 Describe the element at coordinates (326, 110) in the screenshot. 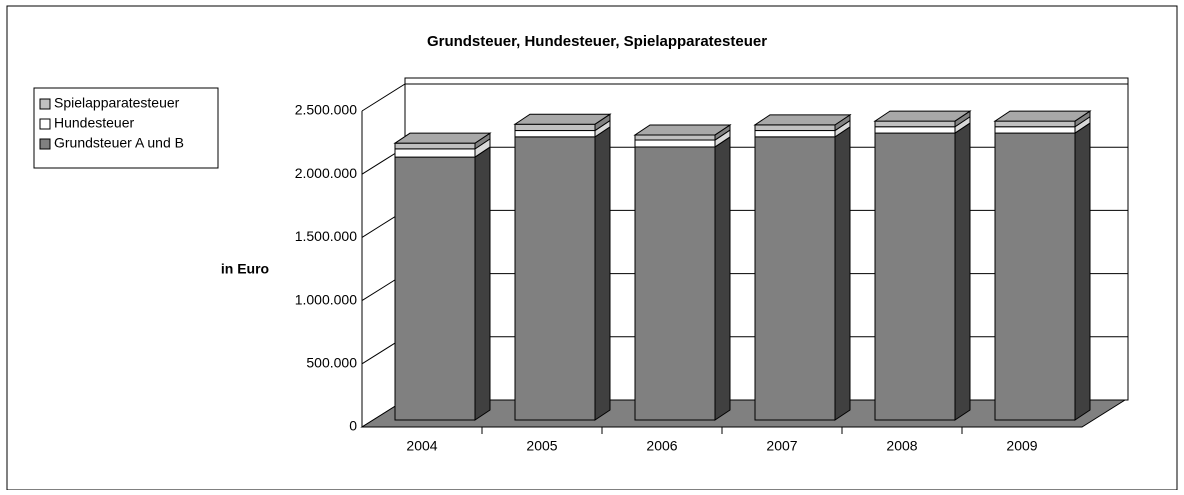

I see `y-tick-label: 2.500.000` at that location.